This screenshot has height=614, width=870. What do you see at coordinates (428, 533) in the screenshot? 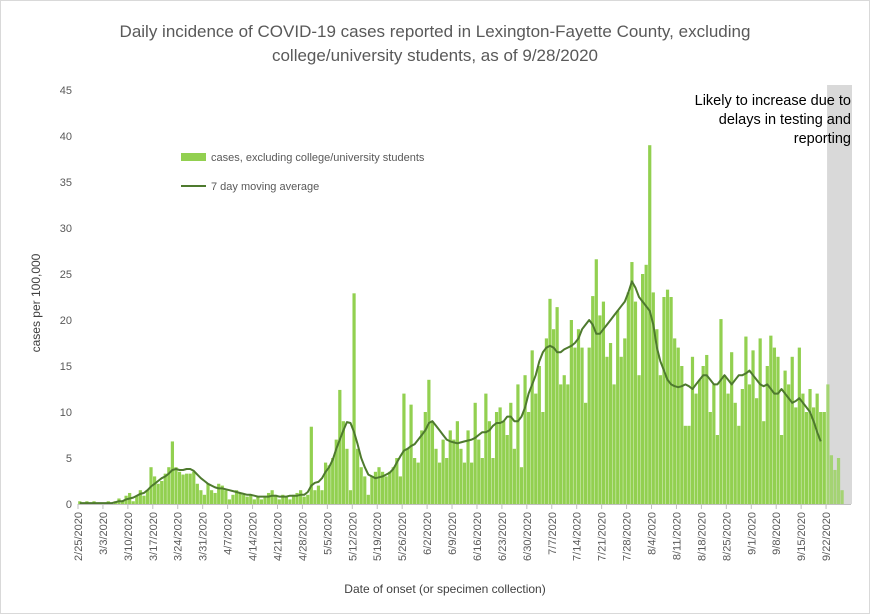
I see `x-tick-label: 6/2/2020` at bounding box center [428, 533].